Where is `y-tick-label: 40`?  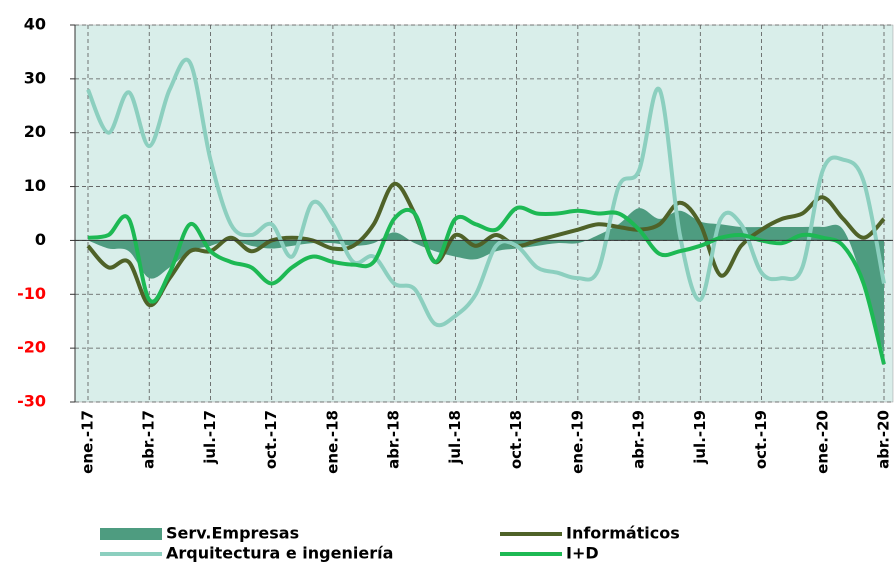
y-tick-label: 40 is located at coordinates (35, 24).